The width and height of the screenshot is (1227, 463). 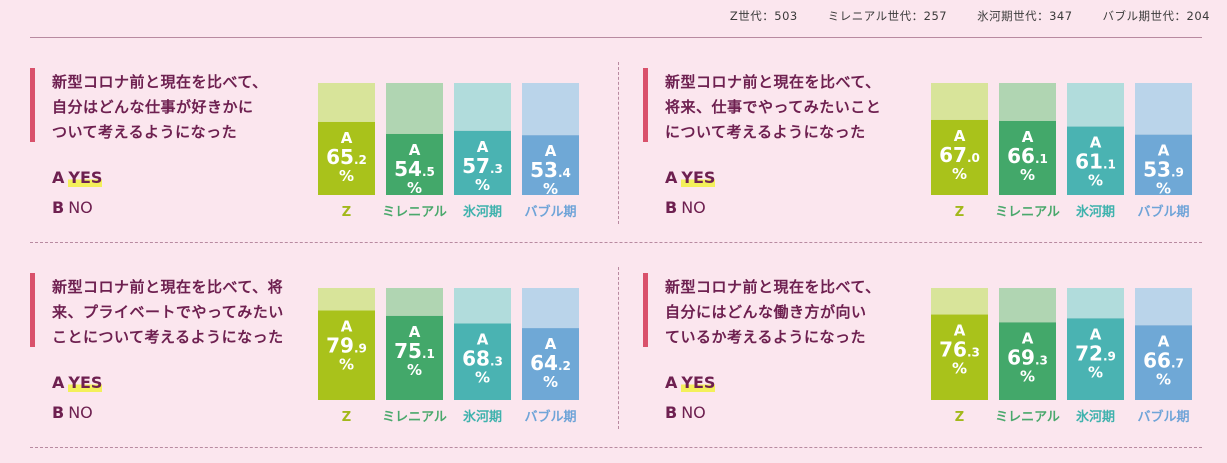 I want to click on bar-value-label: 64.2, so click(x=550, y=363).